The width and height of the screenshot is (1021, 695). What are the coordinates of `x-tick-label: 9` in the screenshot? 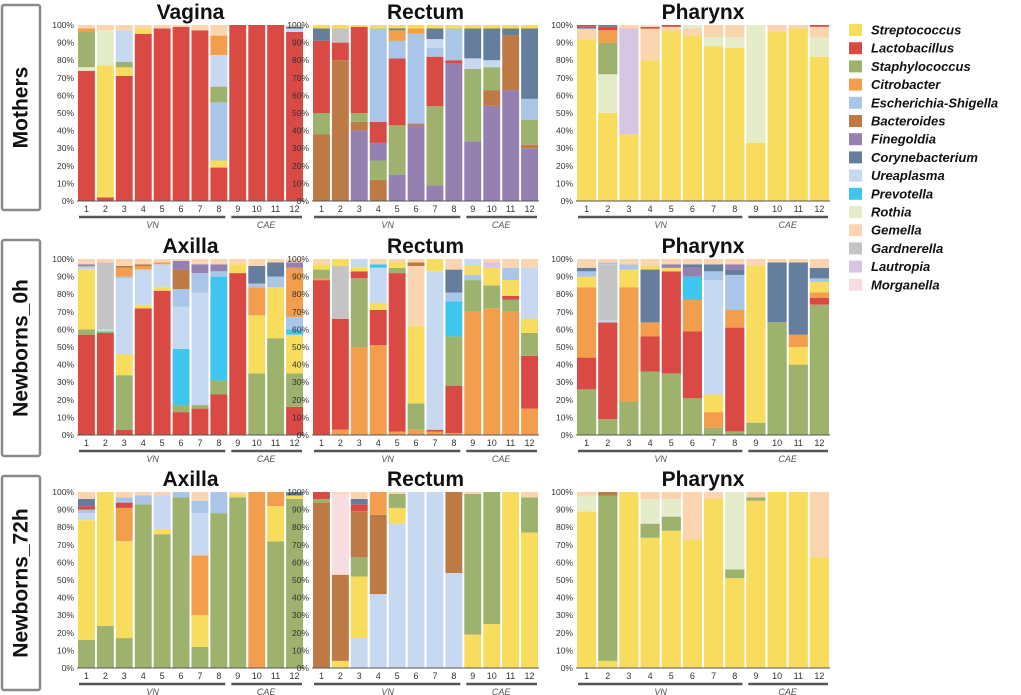 It's located at (755, 676).